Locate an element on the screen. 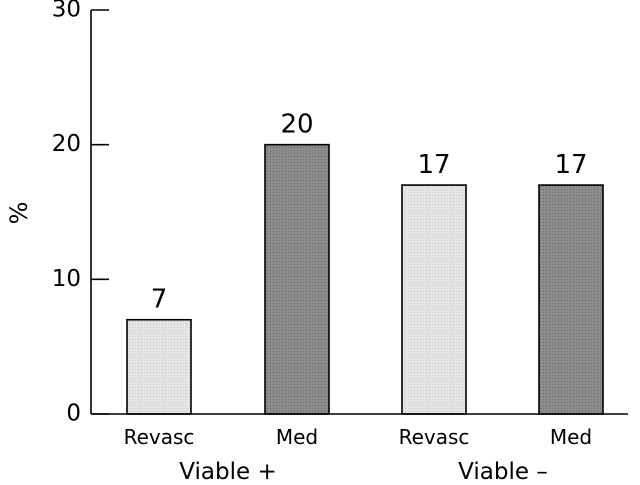 This screenshot has width=640, height=485. y-tick-label: 10 is located at coordinates (66, 279).